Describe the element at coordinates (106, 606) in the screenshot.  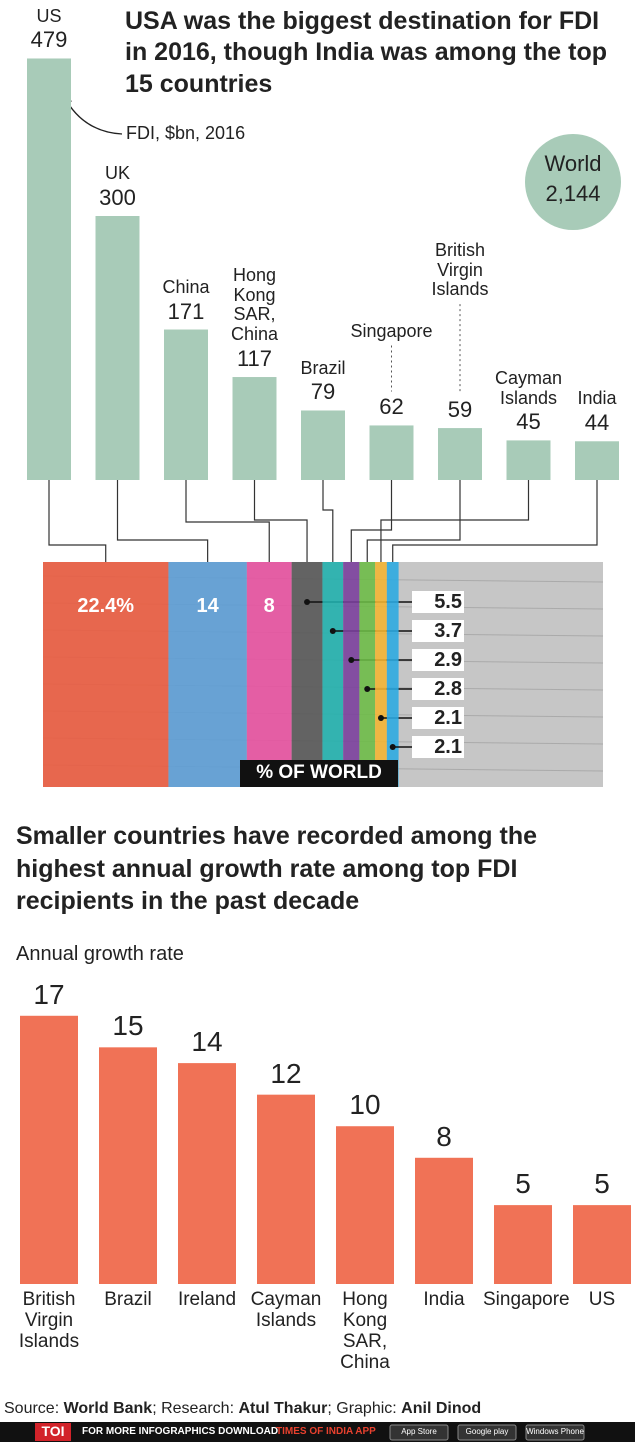
I see `share-label: 22.4%` at that location.